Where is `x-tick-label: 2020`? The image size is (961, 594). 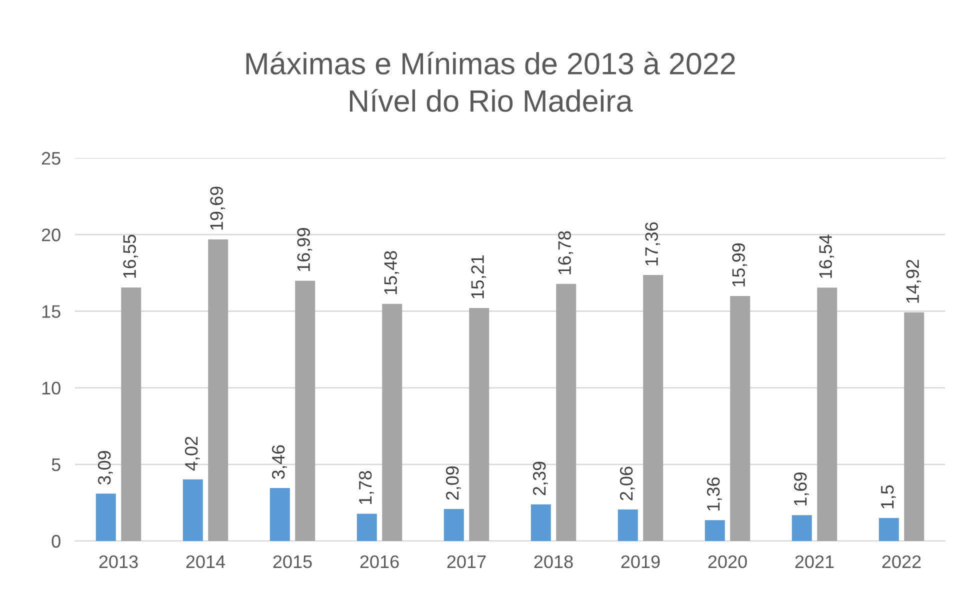
x-tick-label: 2020 is located at coordinates (727, 561).